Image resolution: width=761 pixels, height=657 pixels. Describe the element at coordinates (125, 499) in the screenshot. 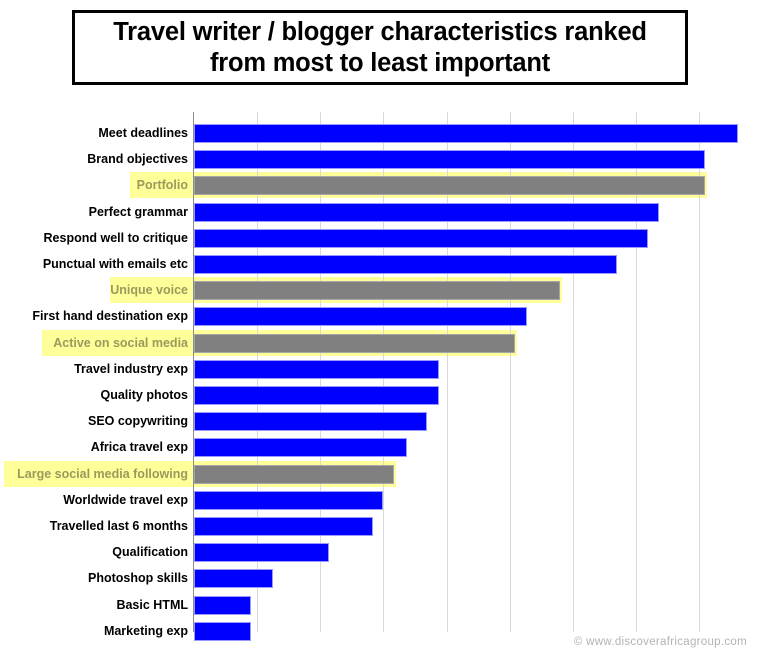

I see `category-label: Worldwide travel exp` at that location.